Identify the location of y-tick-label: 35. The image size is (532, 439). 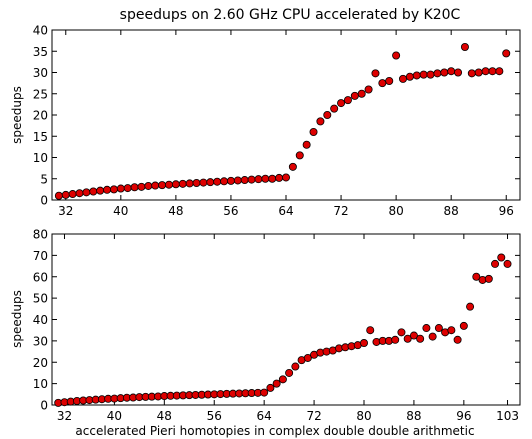
(40, 52).